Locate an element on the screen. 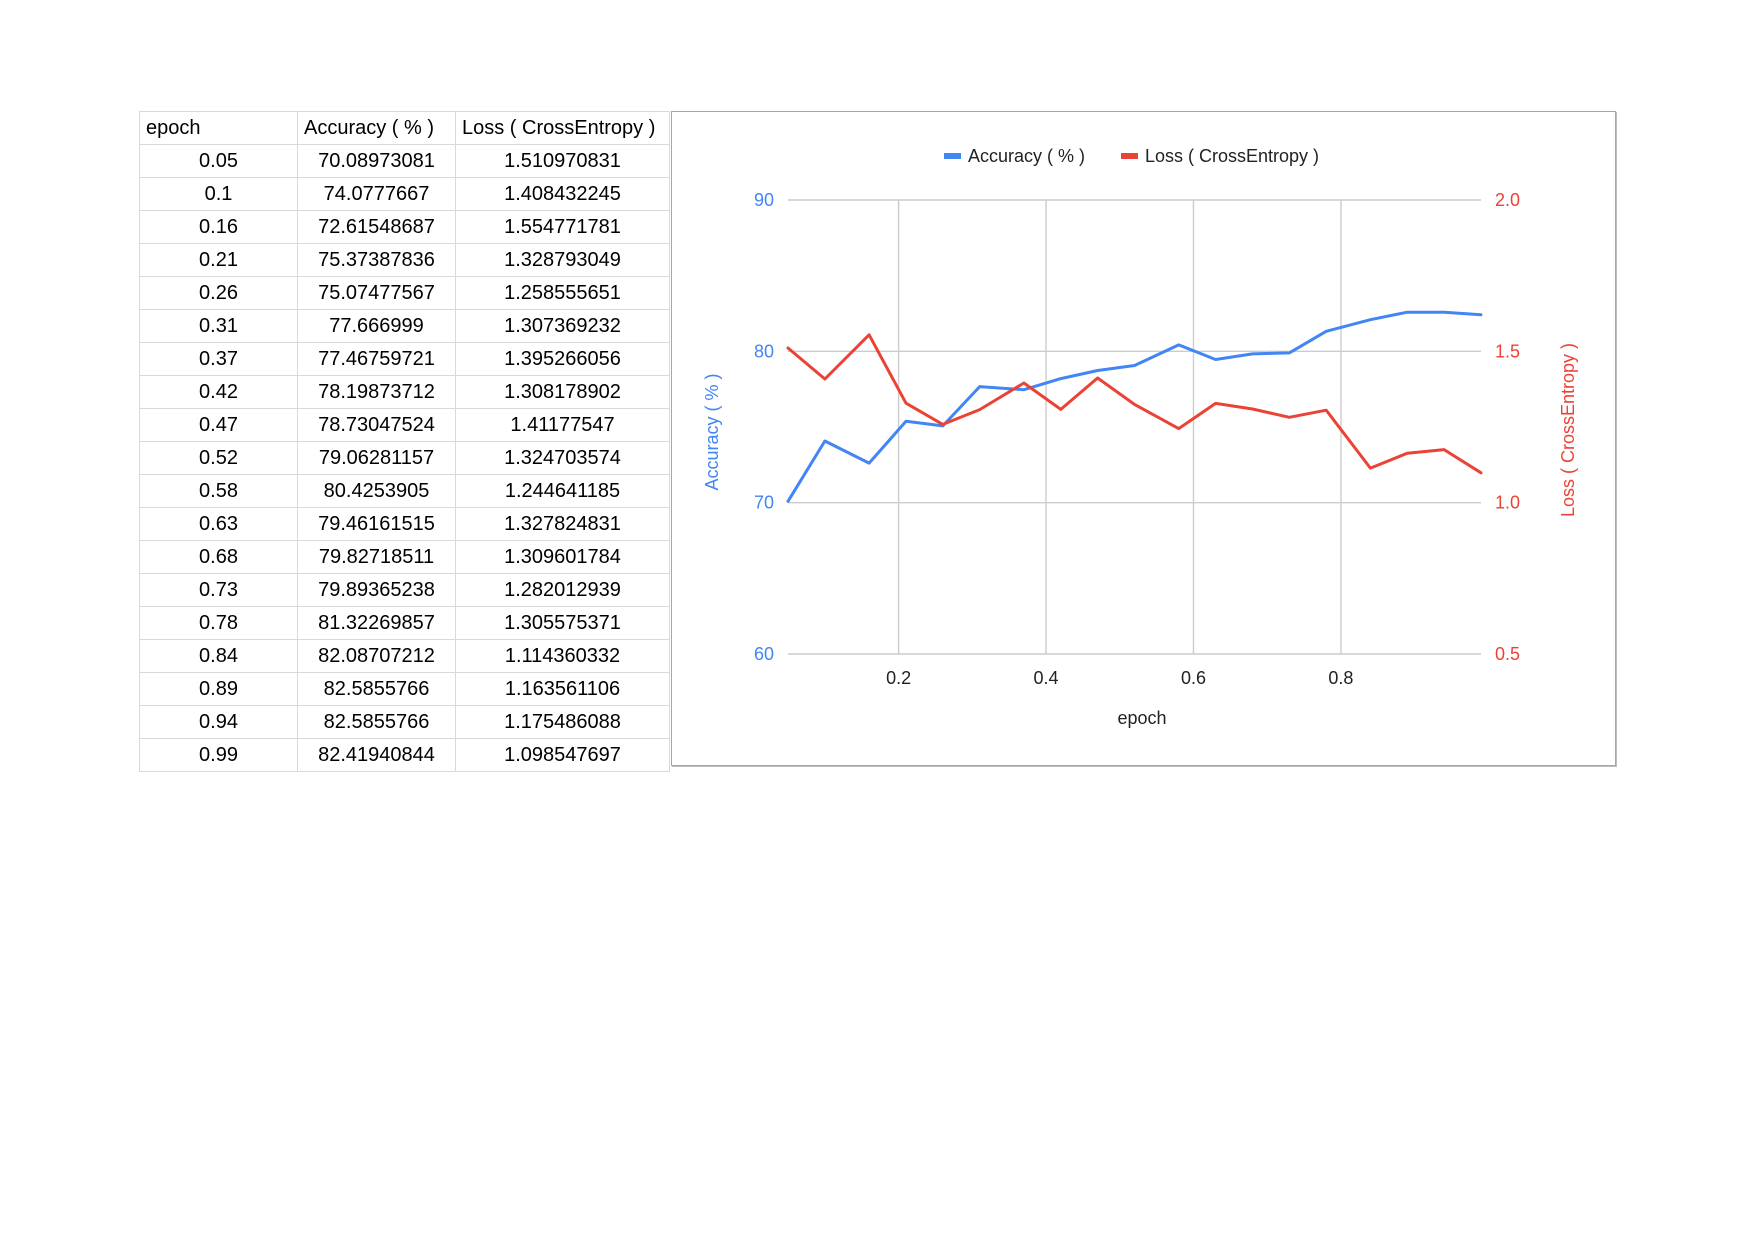  y-left-tick-label: 80 is located at coordinates (764, 351).